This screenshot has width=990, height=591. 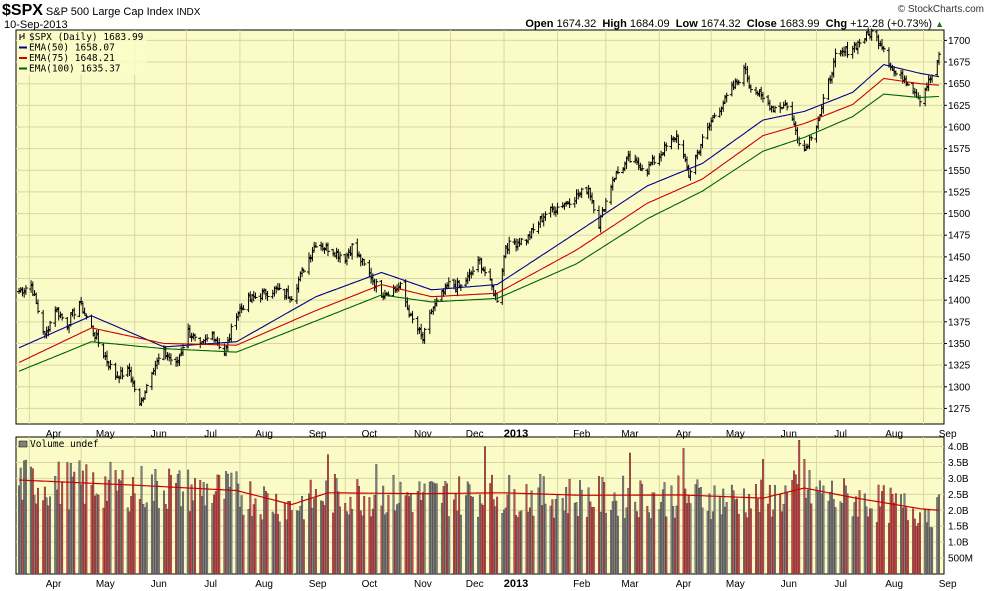 What do you see at coordinates (105, 434) in the screenshot?
I see `price-x-tick-label: May` at bounding box center [105, 434].